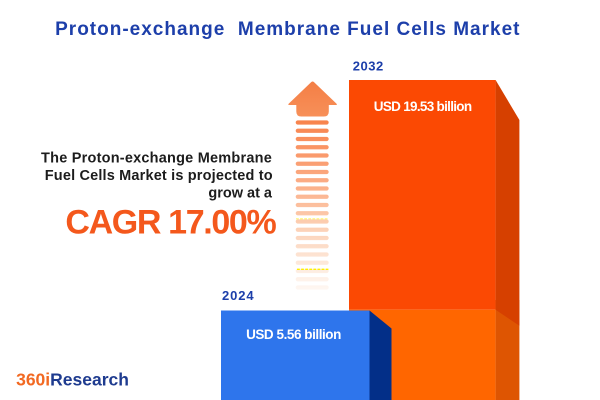 This screenshot has width=600, height=400. What do you see at coordinates (368, 66) in the screenshot?
I see `svg-text: 2032` at bounding box center [368, 66].